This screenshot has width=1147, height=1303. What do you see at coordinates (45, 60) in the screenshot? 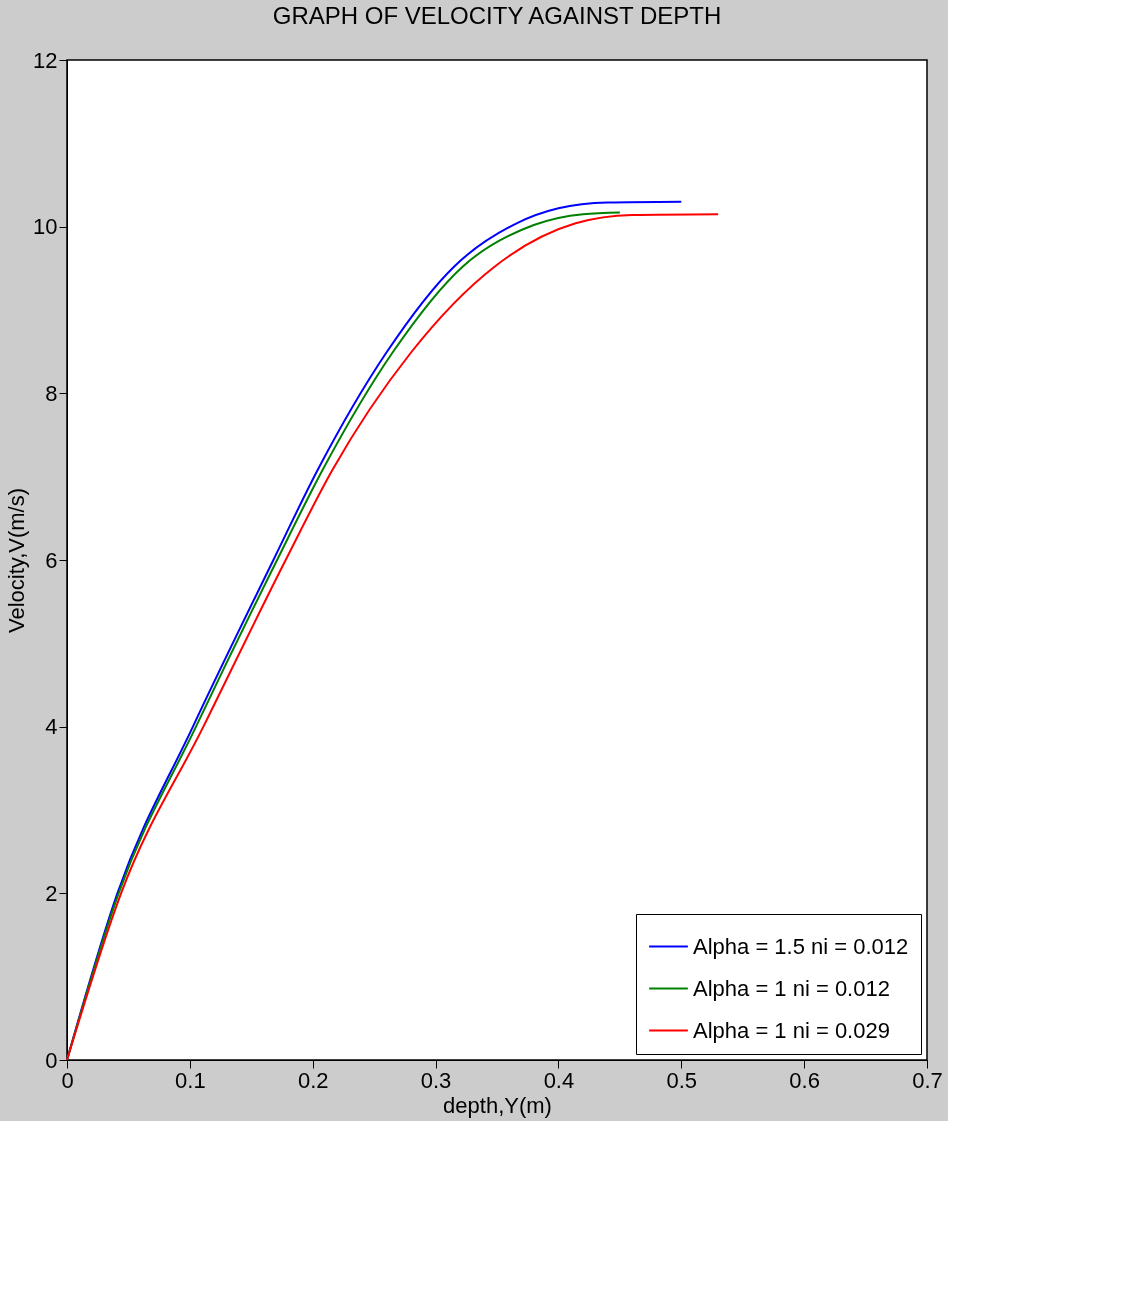
I see `y-tick-label: 12` at bounding box center [45, 60].